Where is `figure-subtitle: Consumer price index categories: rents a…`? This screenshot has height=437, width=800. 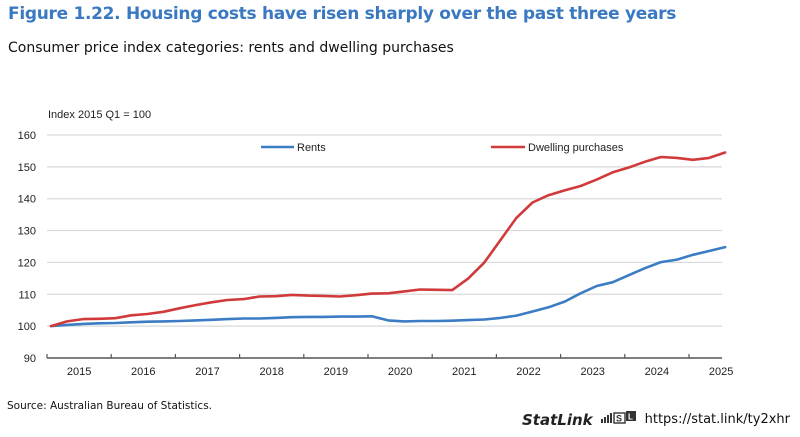 figure-subtitle: Consumer price index categories: rents a… is located at coordinates (231, 48).